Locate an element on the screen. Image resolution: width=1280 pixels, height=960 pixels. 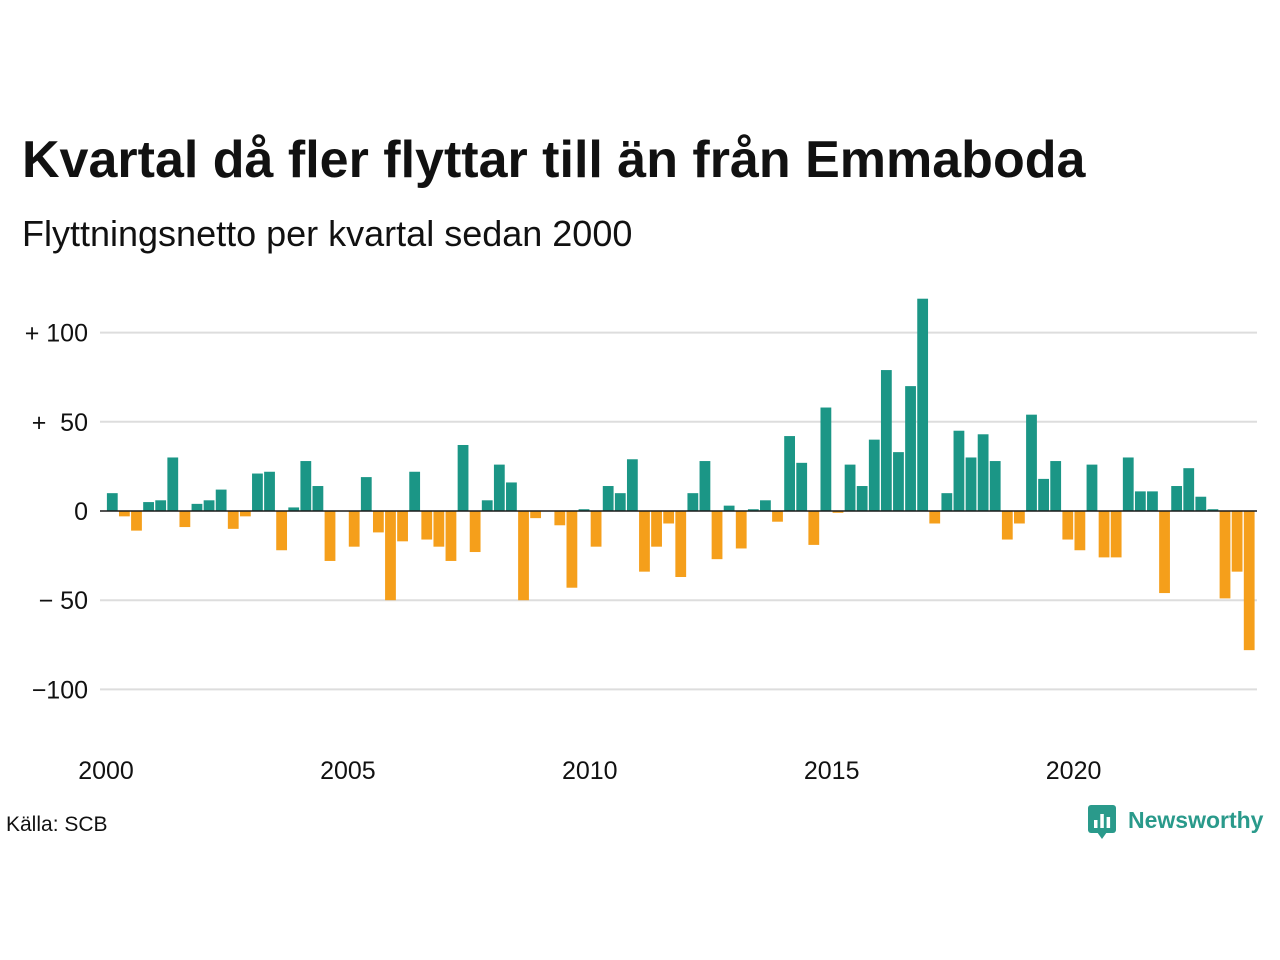
bar-2018-q1 is located at coordinates (983, 472).